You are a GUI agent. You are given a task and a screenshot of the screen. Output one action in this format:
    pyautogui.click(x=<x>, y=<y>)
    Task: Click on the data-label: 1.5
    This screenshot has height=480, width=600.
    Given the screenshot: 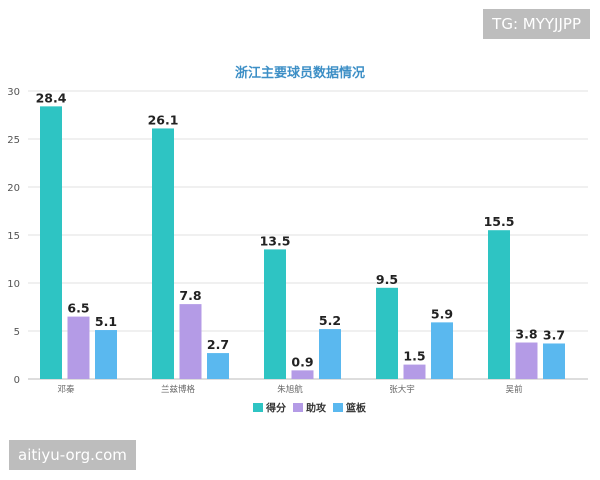 What is the action you would take?
    pyautogui.click(x=414, y=356)
    